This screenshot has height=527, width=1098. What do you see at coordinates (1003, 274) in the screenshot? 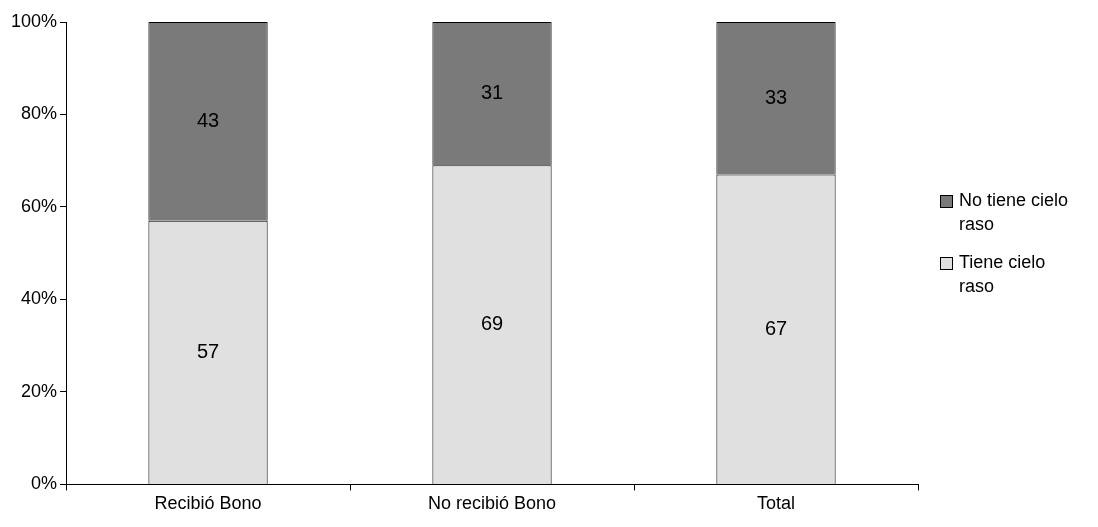
I see `legend-label: Tiene cielo raso` at bounding box center [1003, 274].